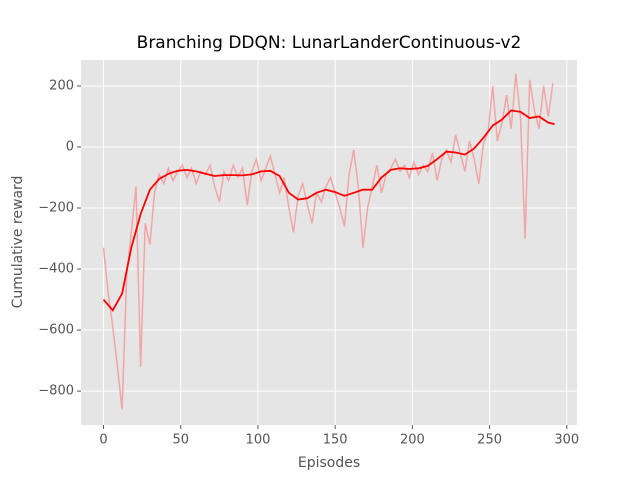 The height and width of the screenshot is (480, 640). Describe the element at coordinates (56, 330) in the screenshot. I see `y-tick-label: −600` at that location.